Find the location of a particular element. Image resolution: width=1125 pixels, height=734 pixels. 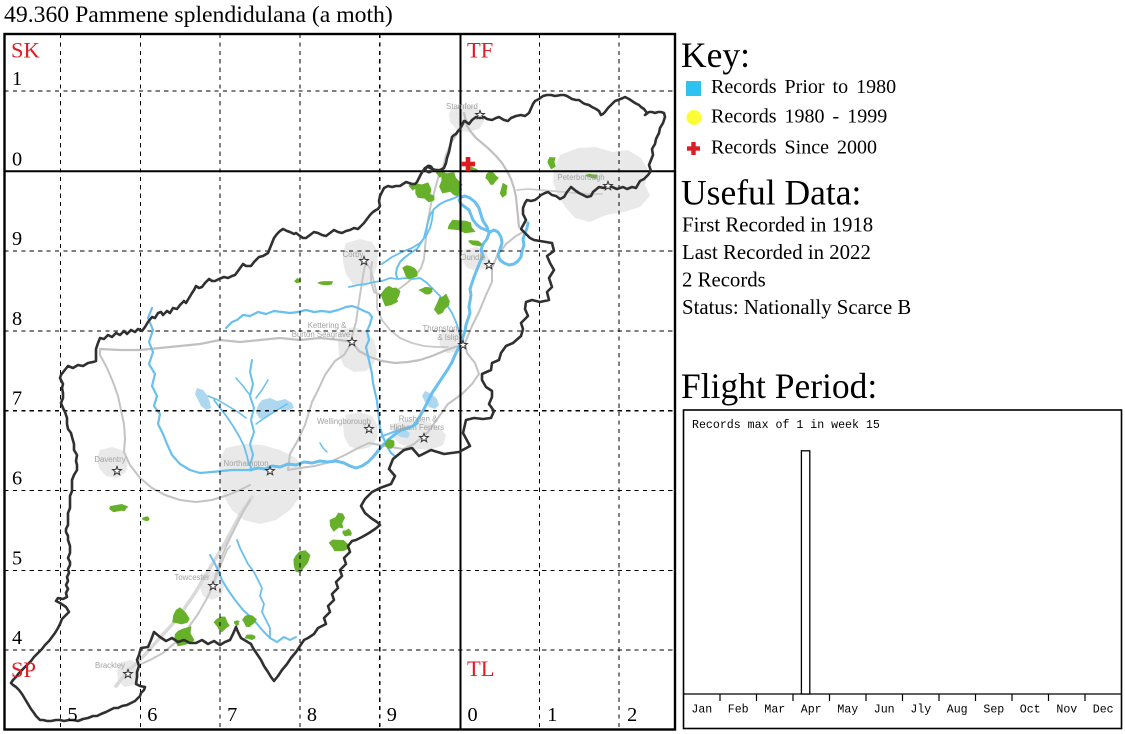

svg-text: Nov is located at coordinates (1066, 710).